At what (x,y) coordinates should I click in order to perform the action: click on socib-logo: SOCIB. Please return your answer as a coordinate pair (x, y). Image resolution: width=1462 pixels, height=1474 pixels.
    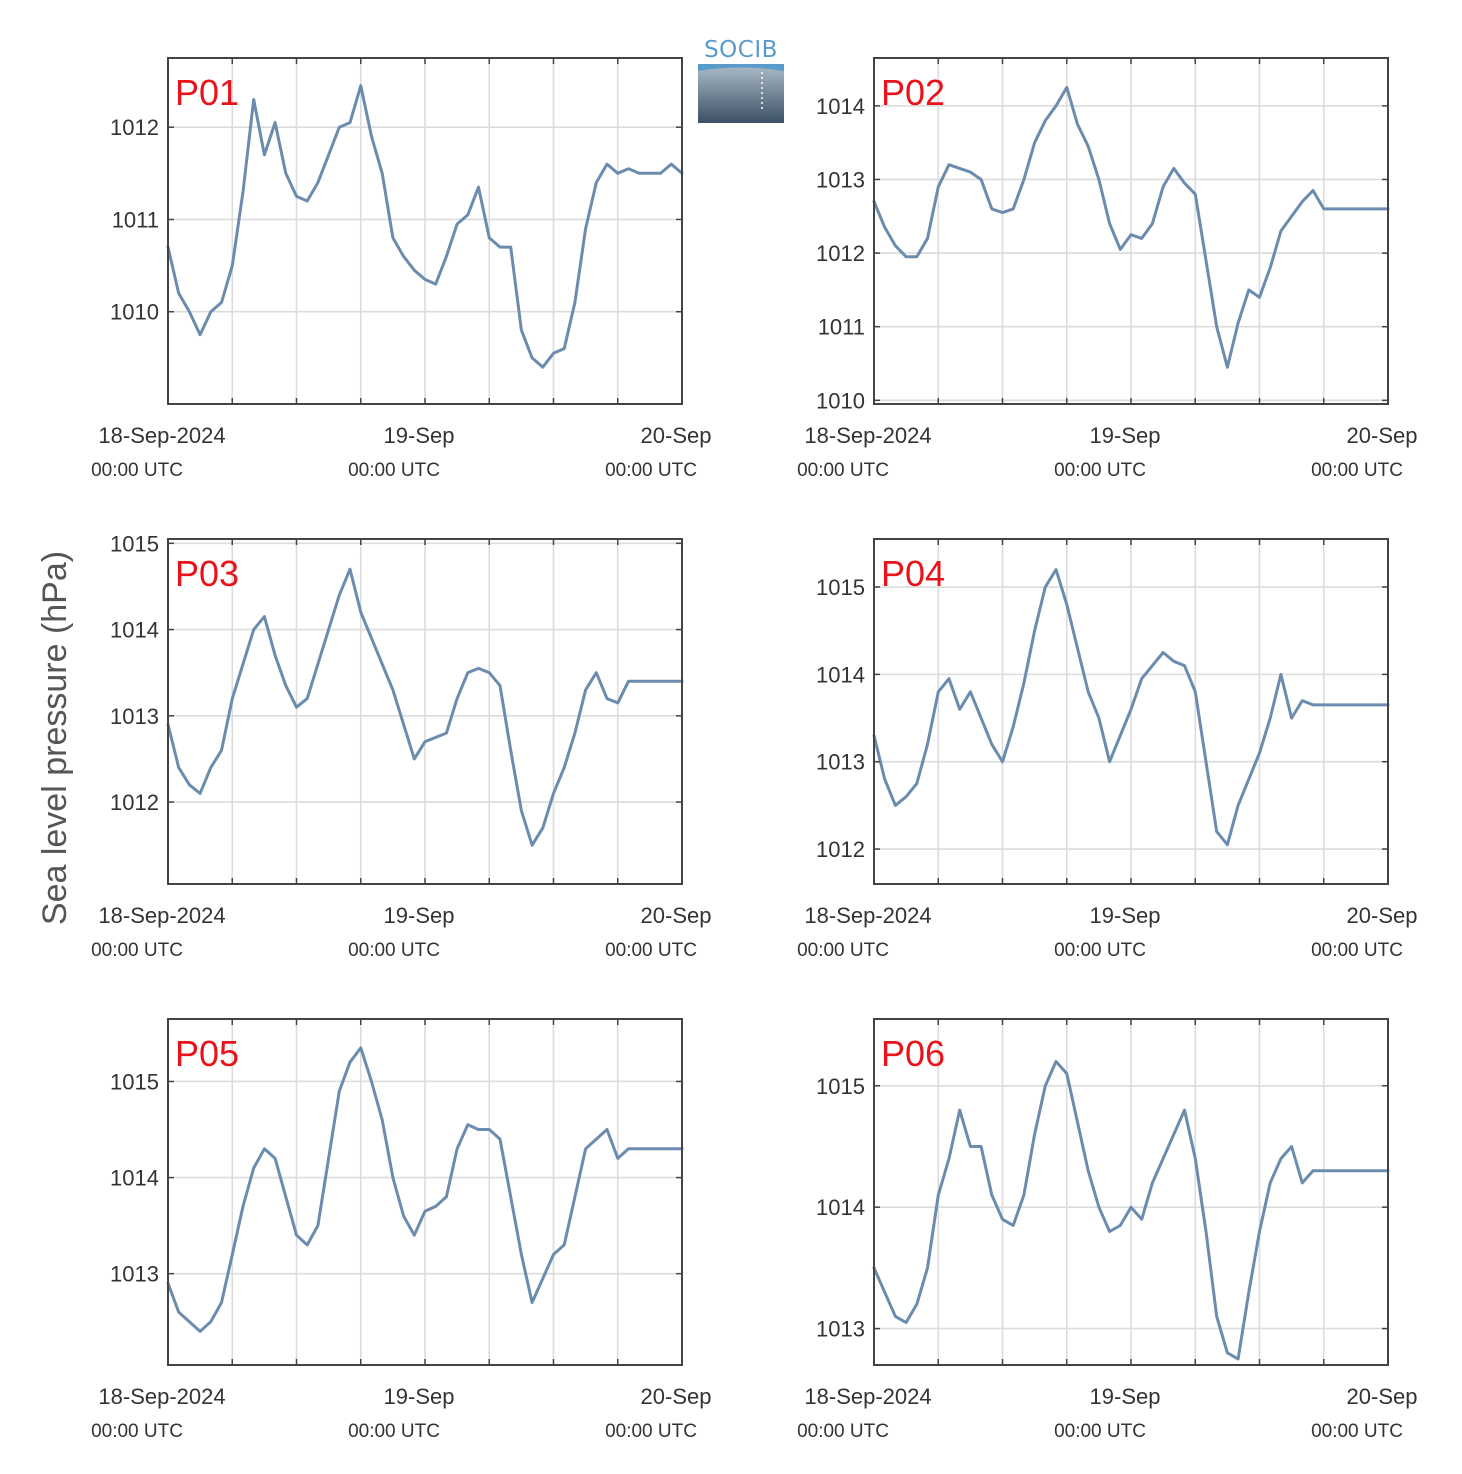
    Looking at the image, I should click on (741, 80).